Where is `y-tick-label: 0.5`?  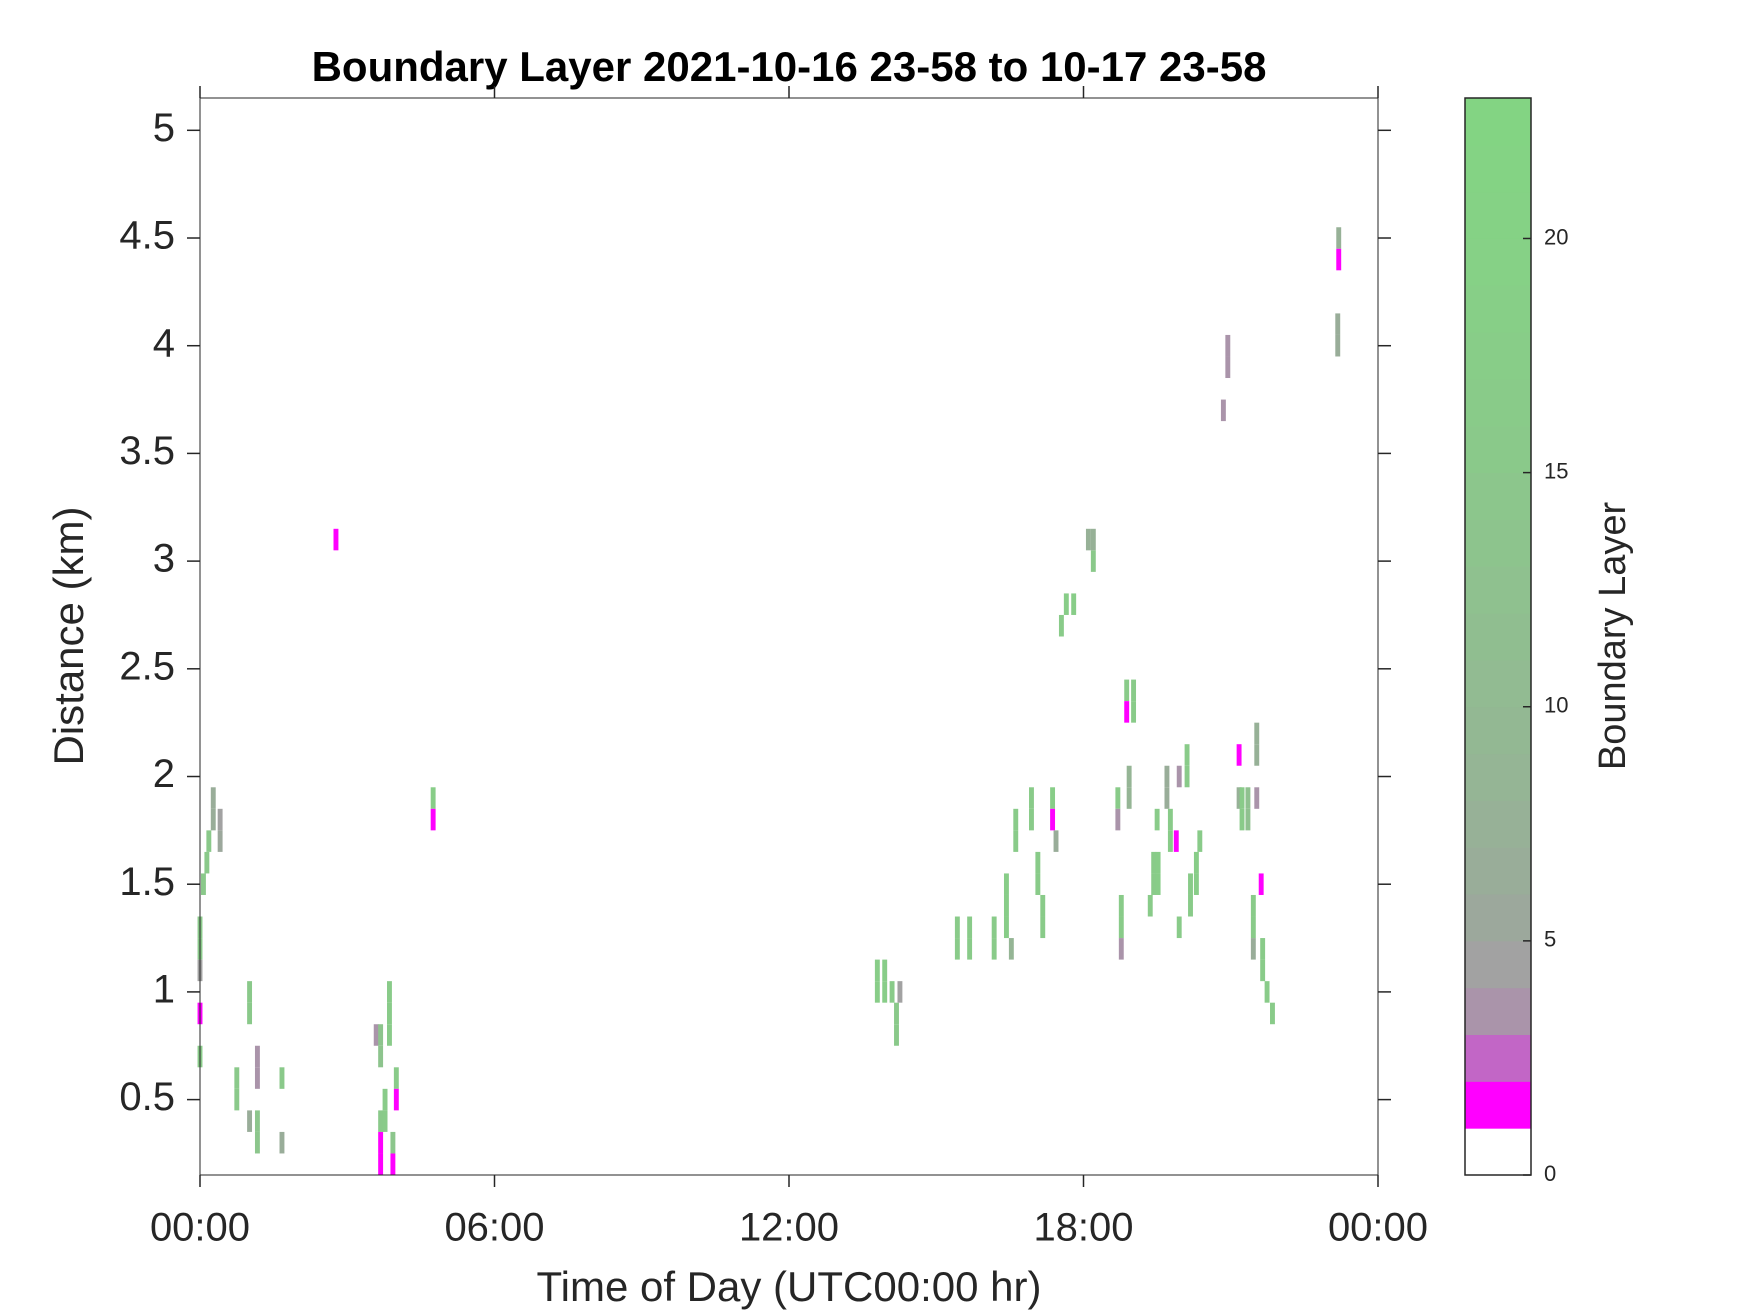 y-tick-label: 0.5 is located at coordinates (147, 1097).